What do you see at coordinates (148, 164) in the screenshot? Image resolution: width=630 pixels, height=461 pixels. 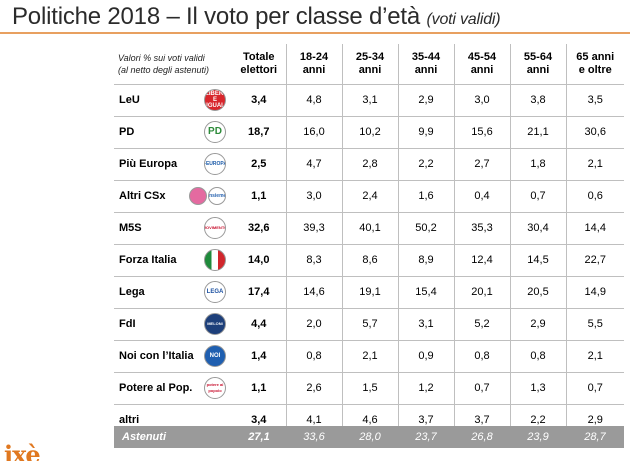 I see `party-name: Più Europa` at bounding box center [148, 164].